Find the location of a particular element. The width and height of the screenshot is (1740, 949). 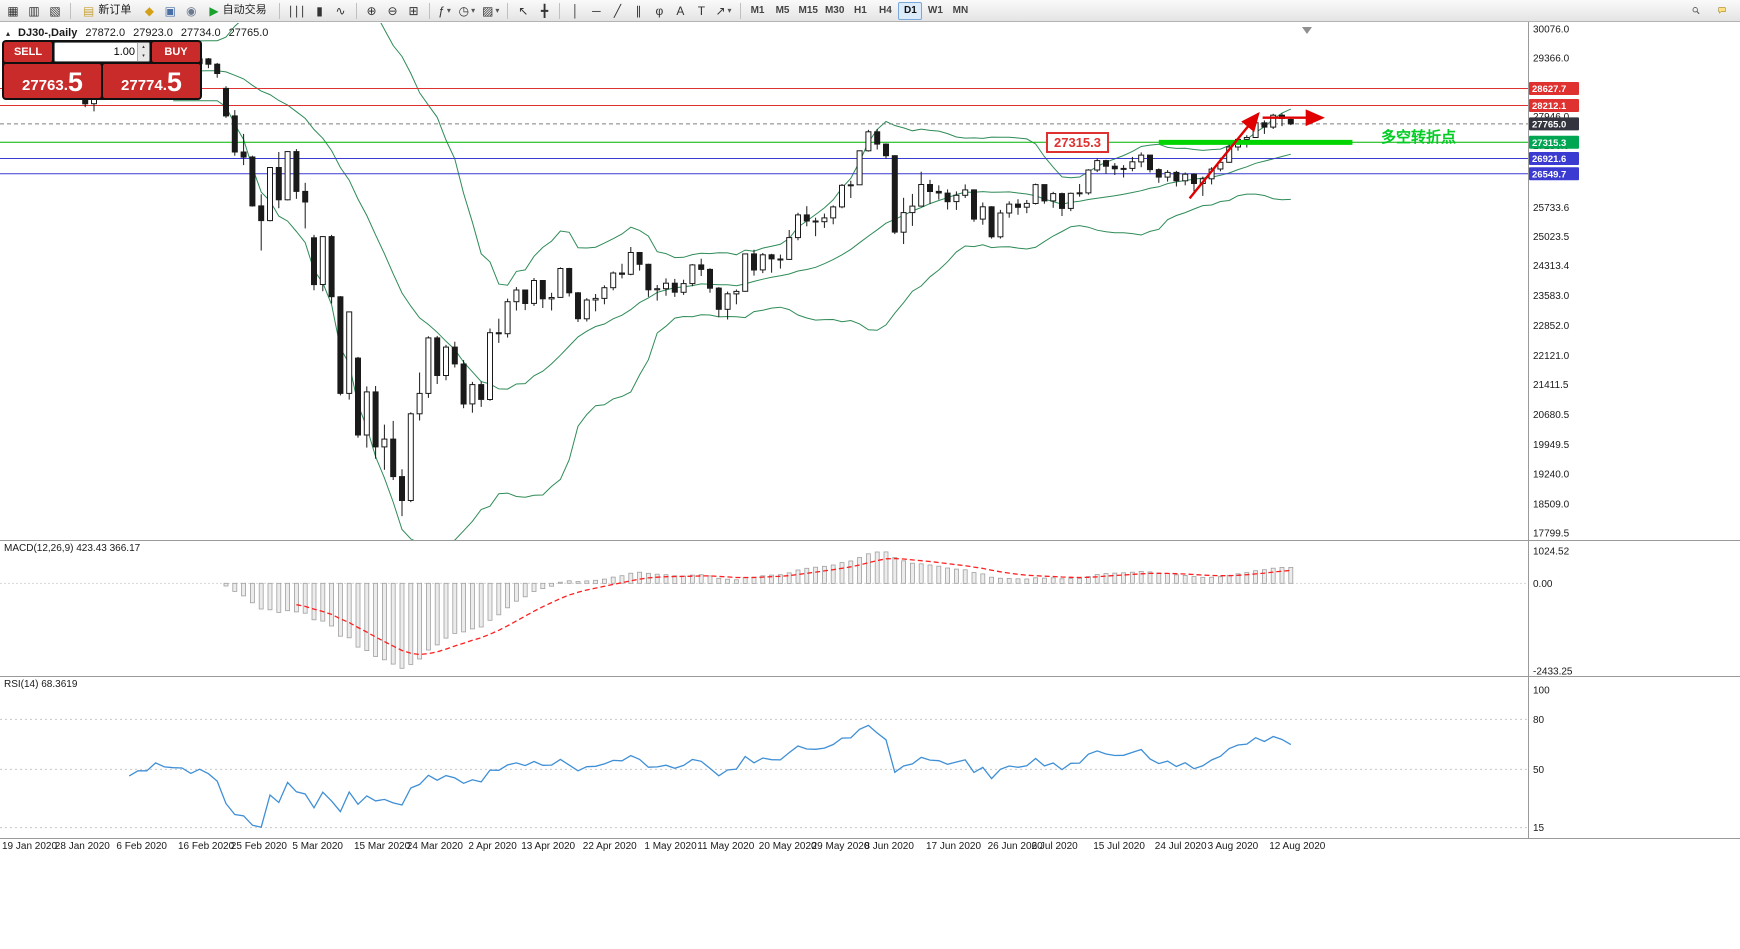

svg-text: 19 Jan 2020 is located at coordinates (29, 846).